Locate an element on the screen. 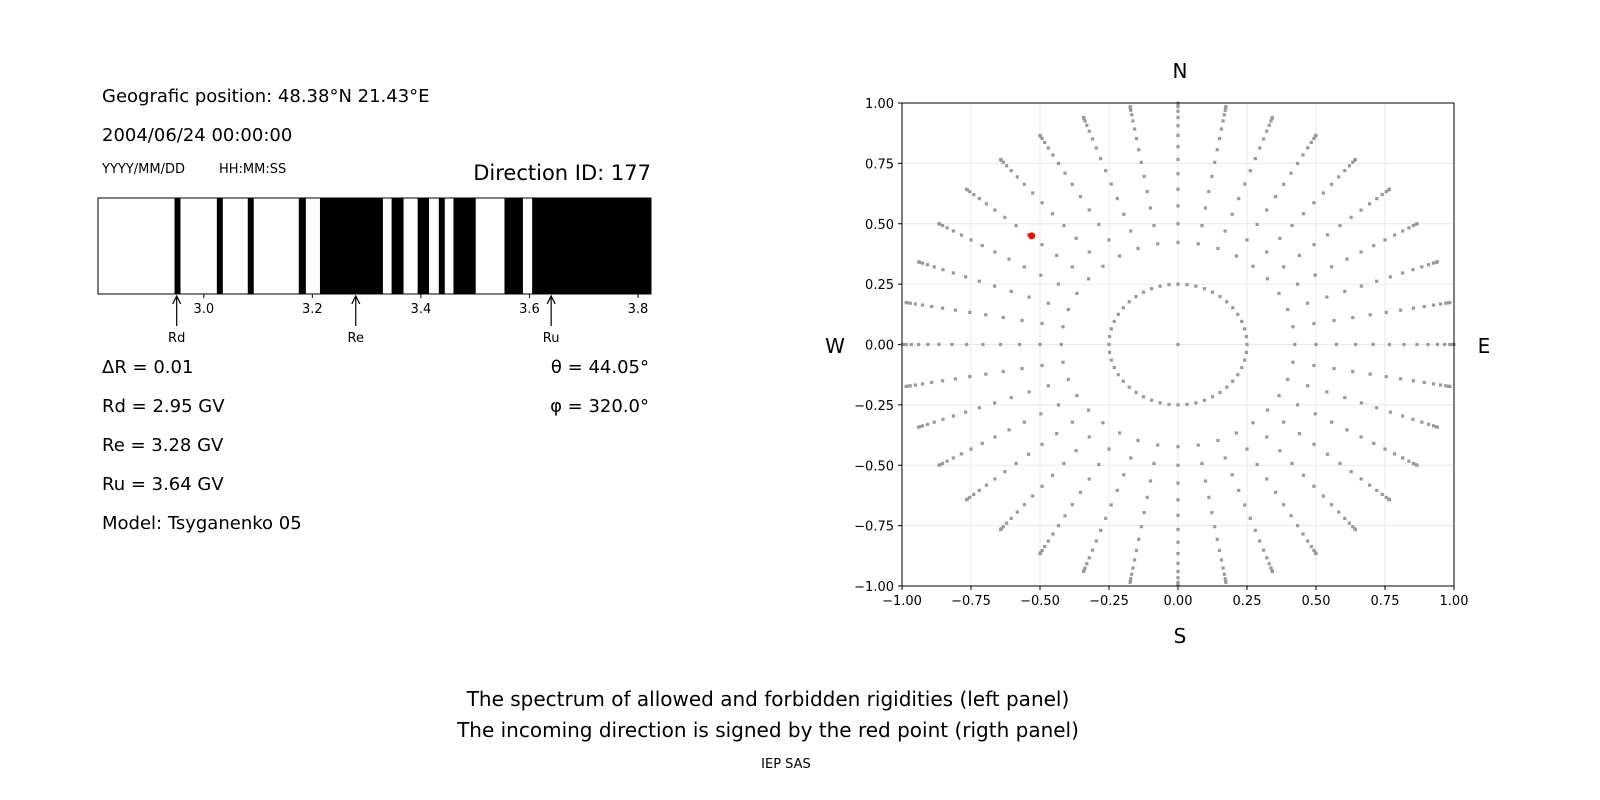 The height and width of the screenshot is (800, 1600). x-tick-label: 0.00 is located at coordinates (1178, 601).